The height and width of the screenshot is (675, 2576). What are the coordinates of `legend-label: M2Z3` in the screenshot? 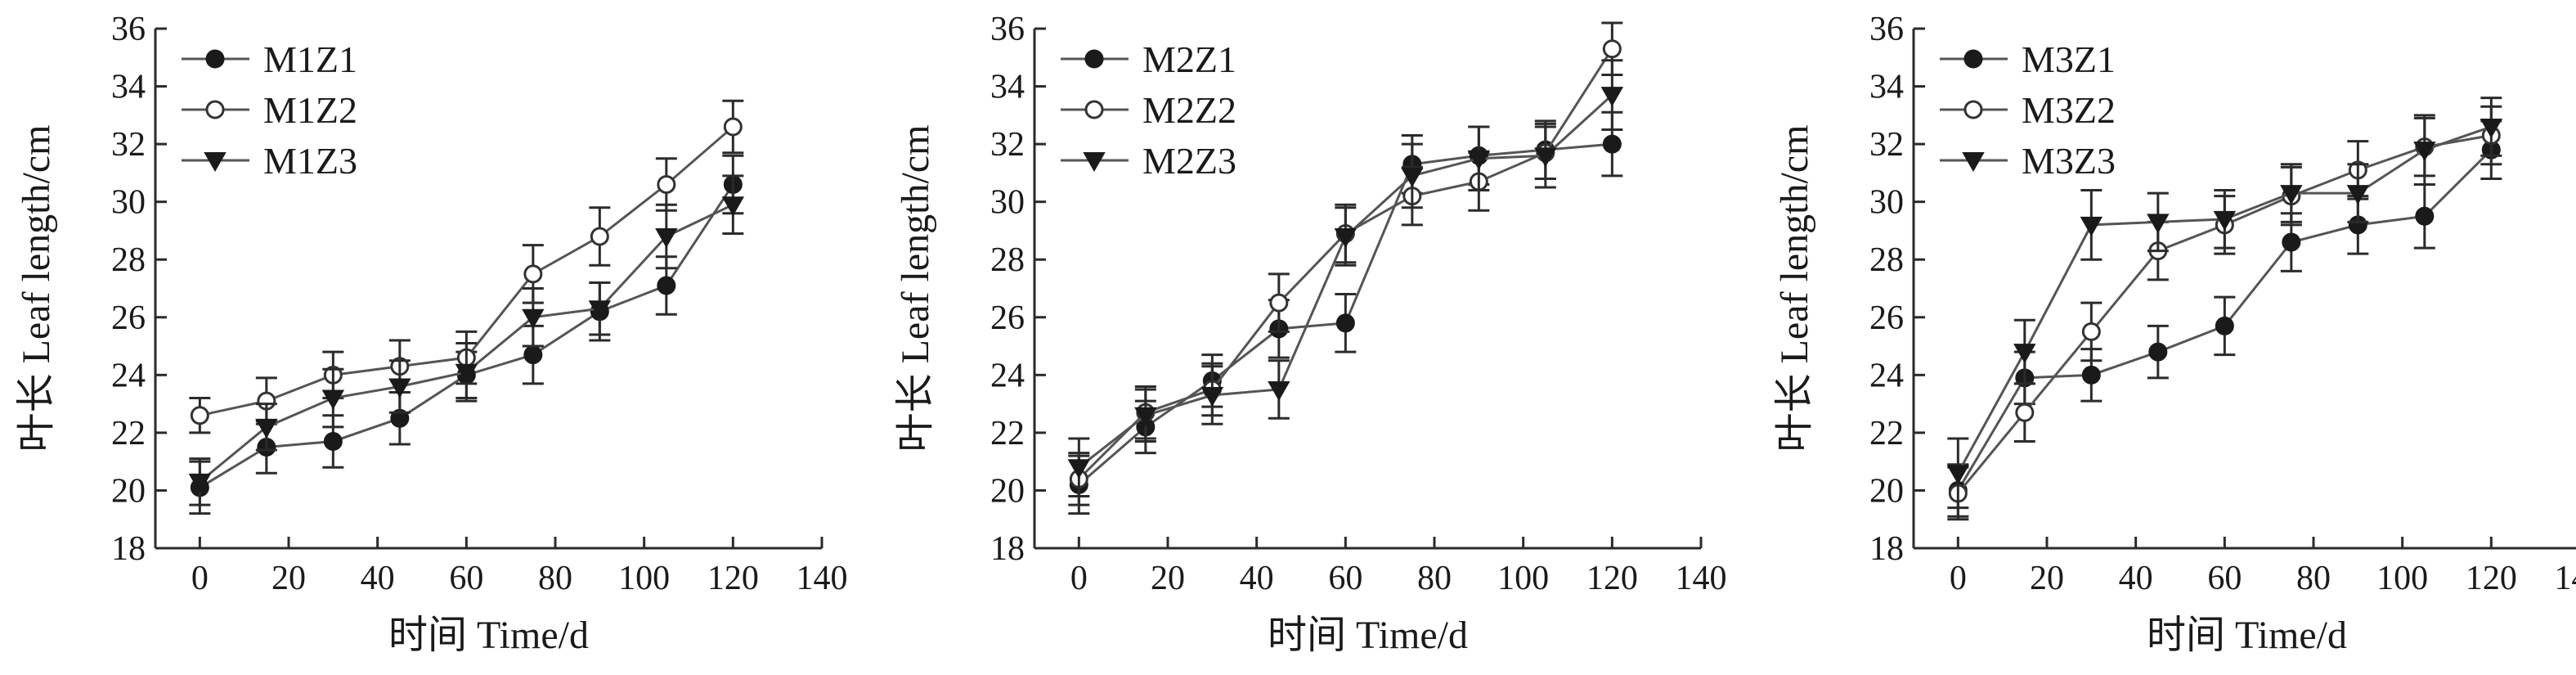 It's located at (1189, 161).